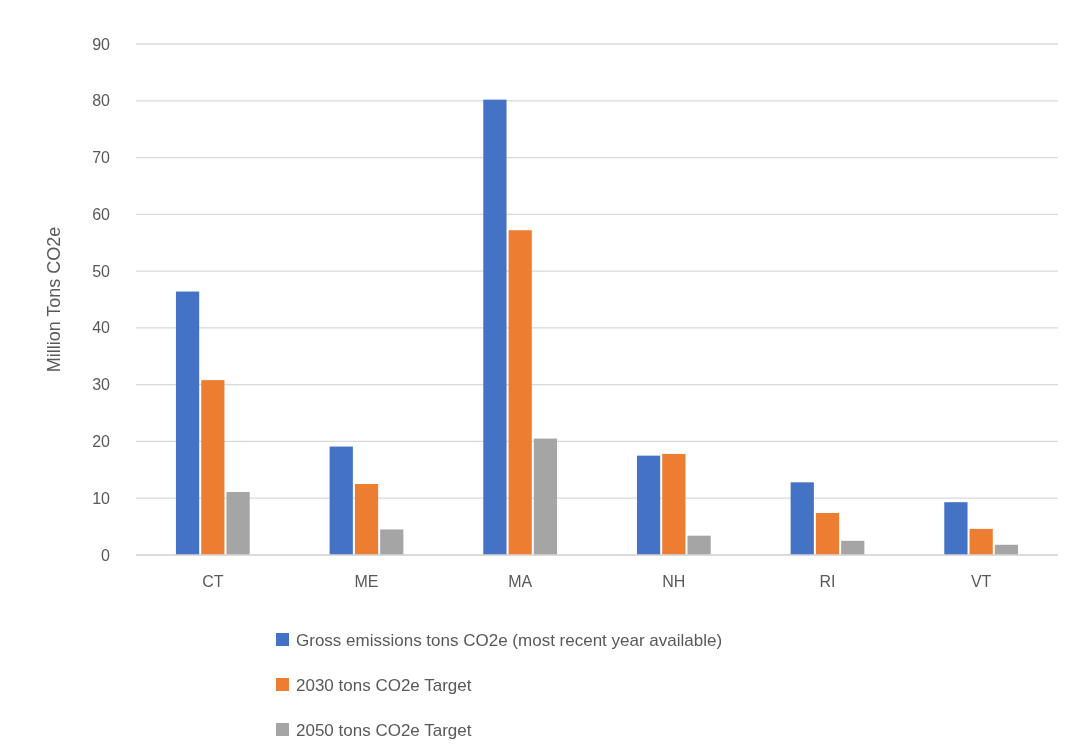 This screenshot has height=755, width=1070. I want to click on y-tick-label: 50, so click(101, 271).